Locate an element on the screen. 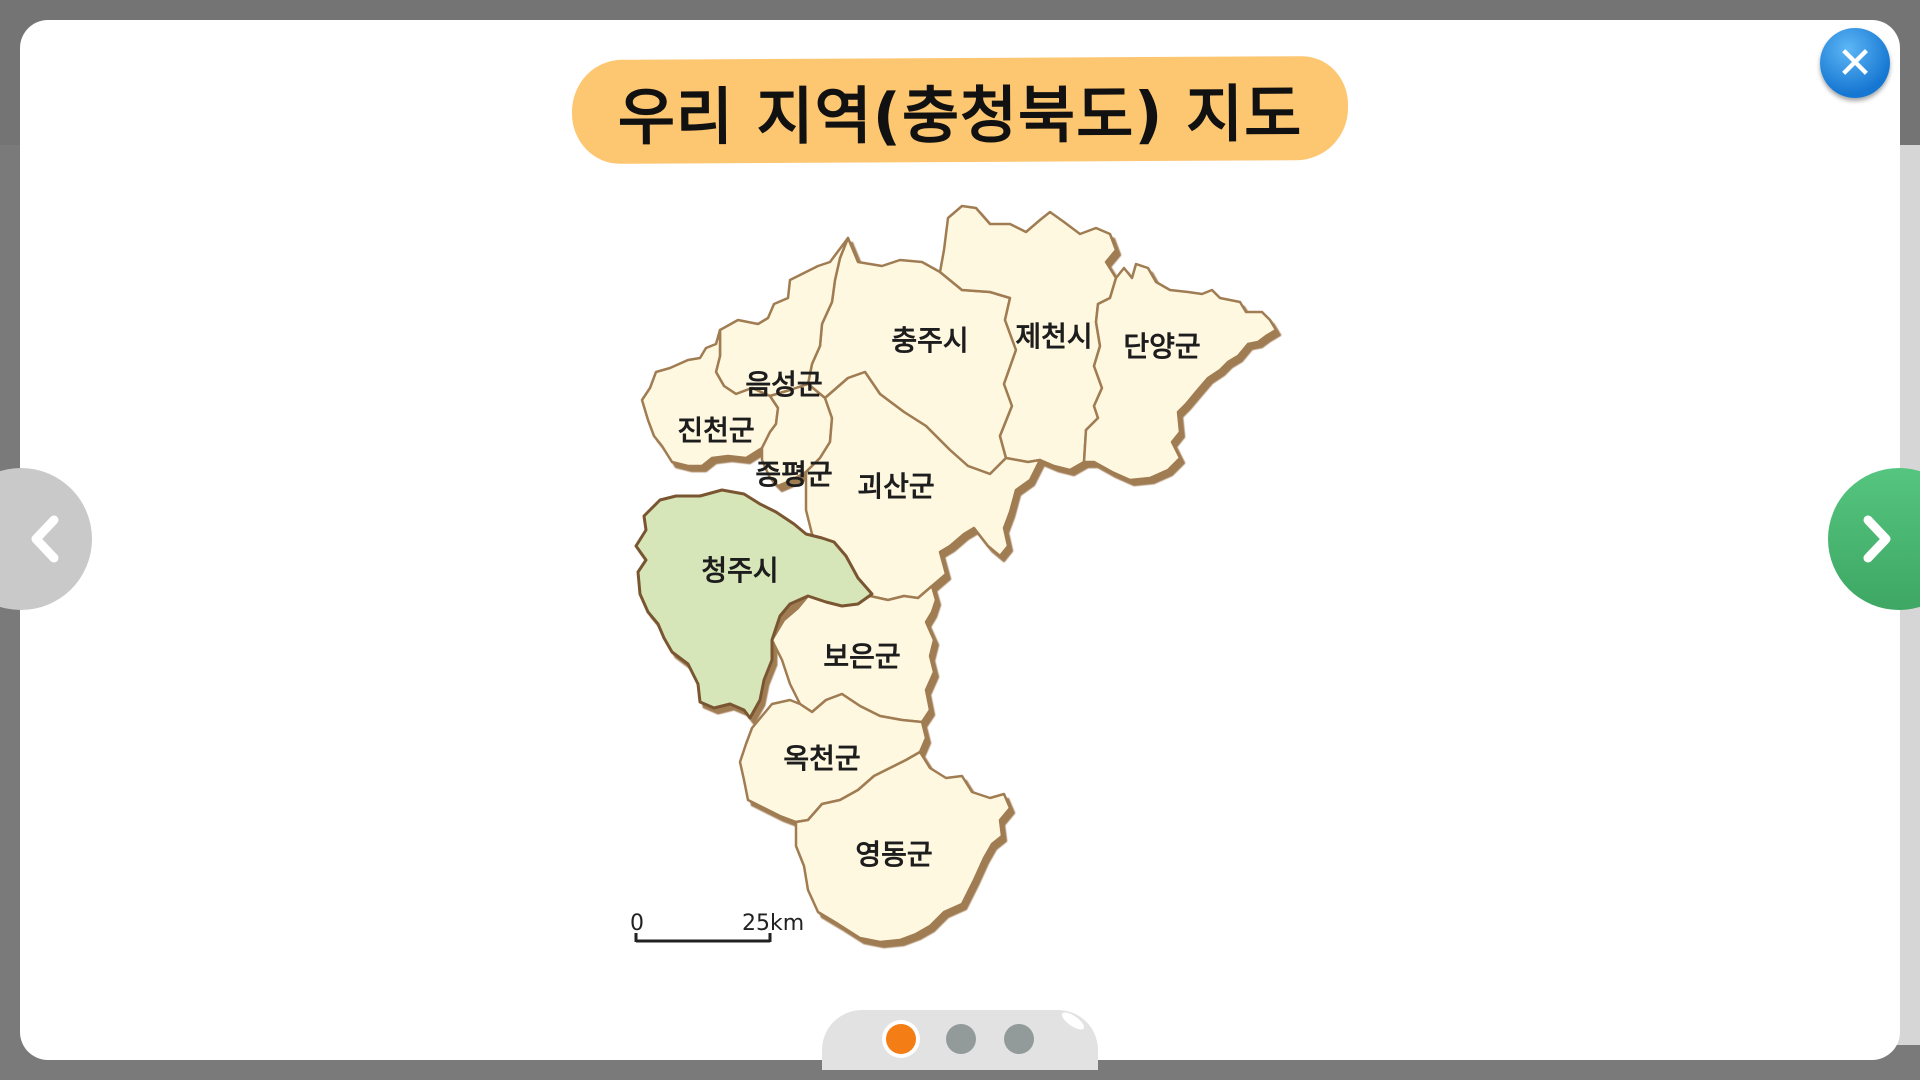  region-label-okcheon: 옥천군 is located at coordinates (821, 758).